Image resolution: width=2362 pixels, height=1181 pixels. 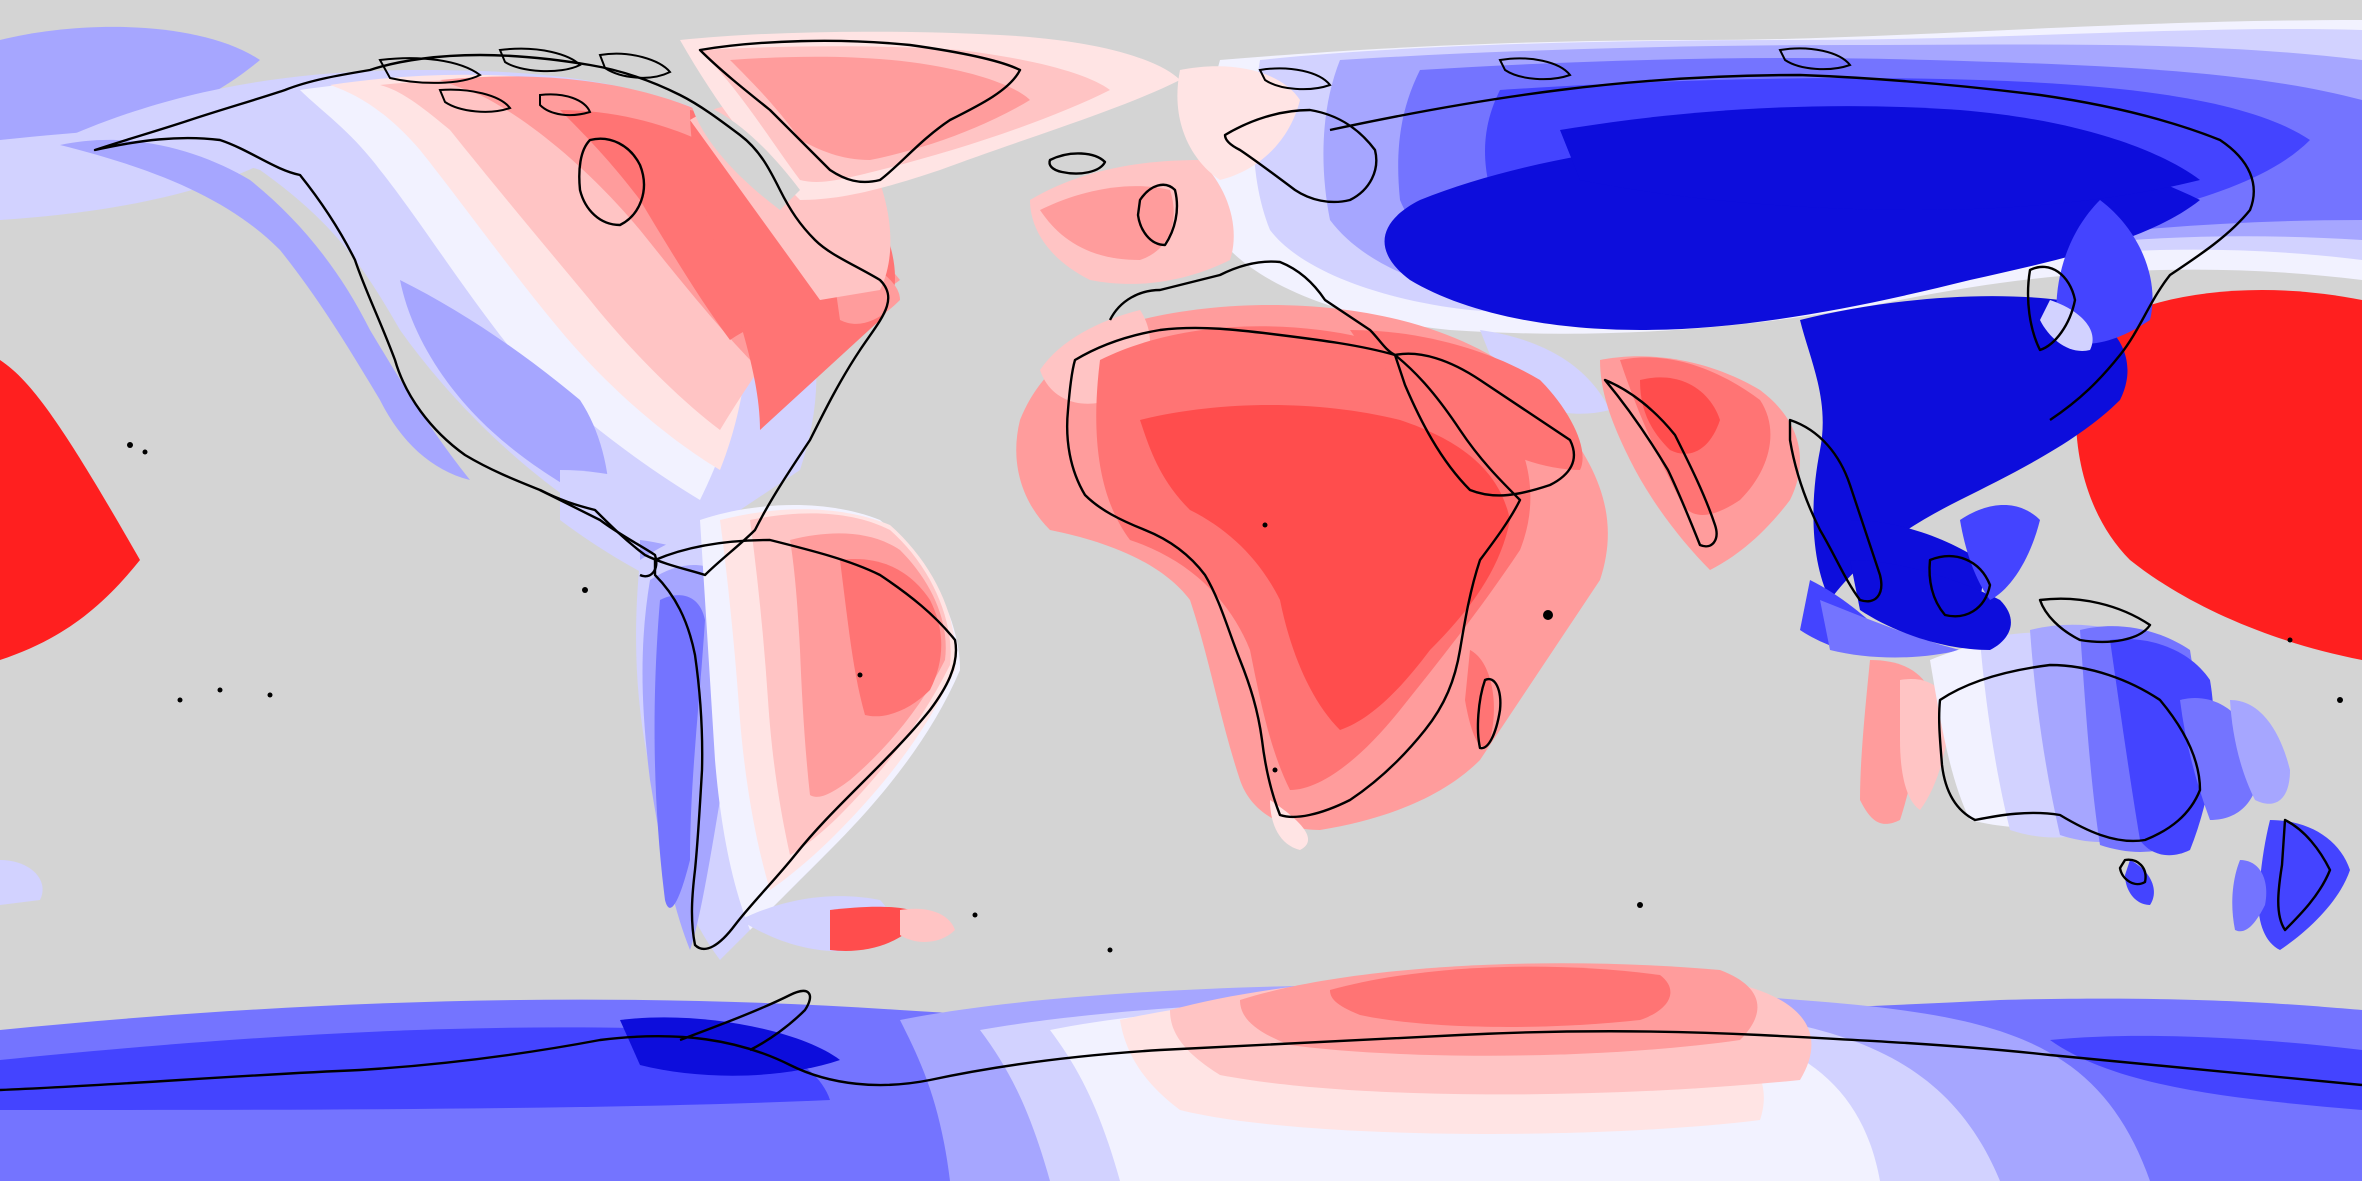 What do you see at coordinates (1077, 163) in the screenshot?
I see `coastline-iceland` at bounding box center [1077, 163].